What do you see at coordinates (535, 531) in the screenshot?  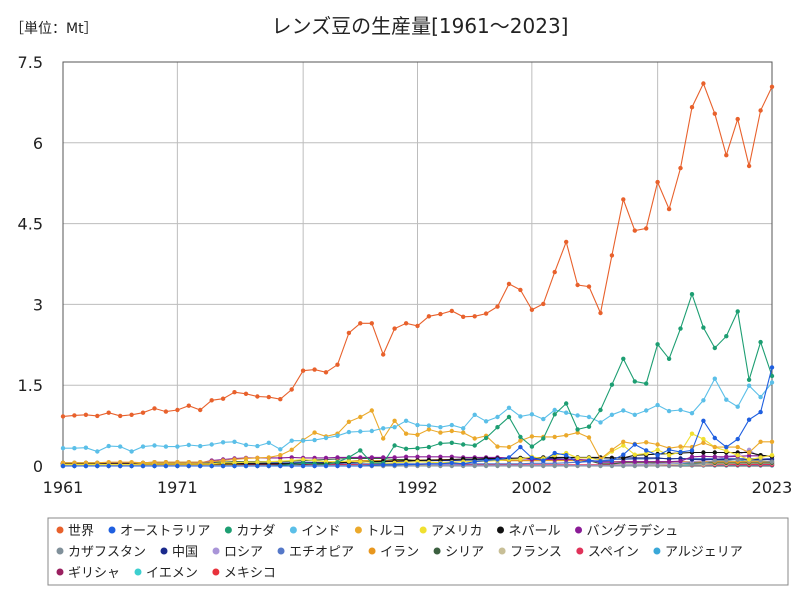 I see `legend-label: ネパール` at bounding box center [535, 531].